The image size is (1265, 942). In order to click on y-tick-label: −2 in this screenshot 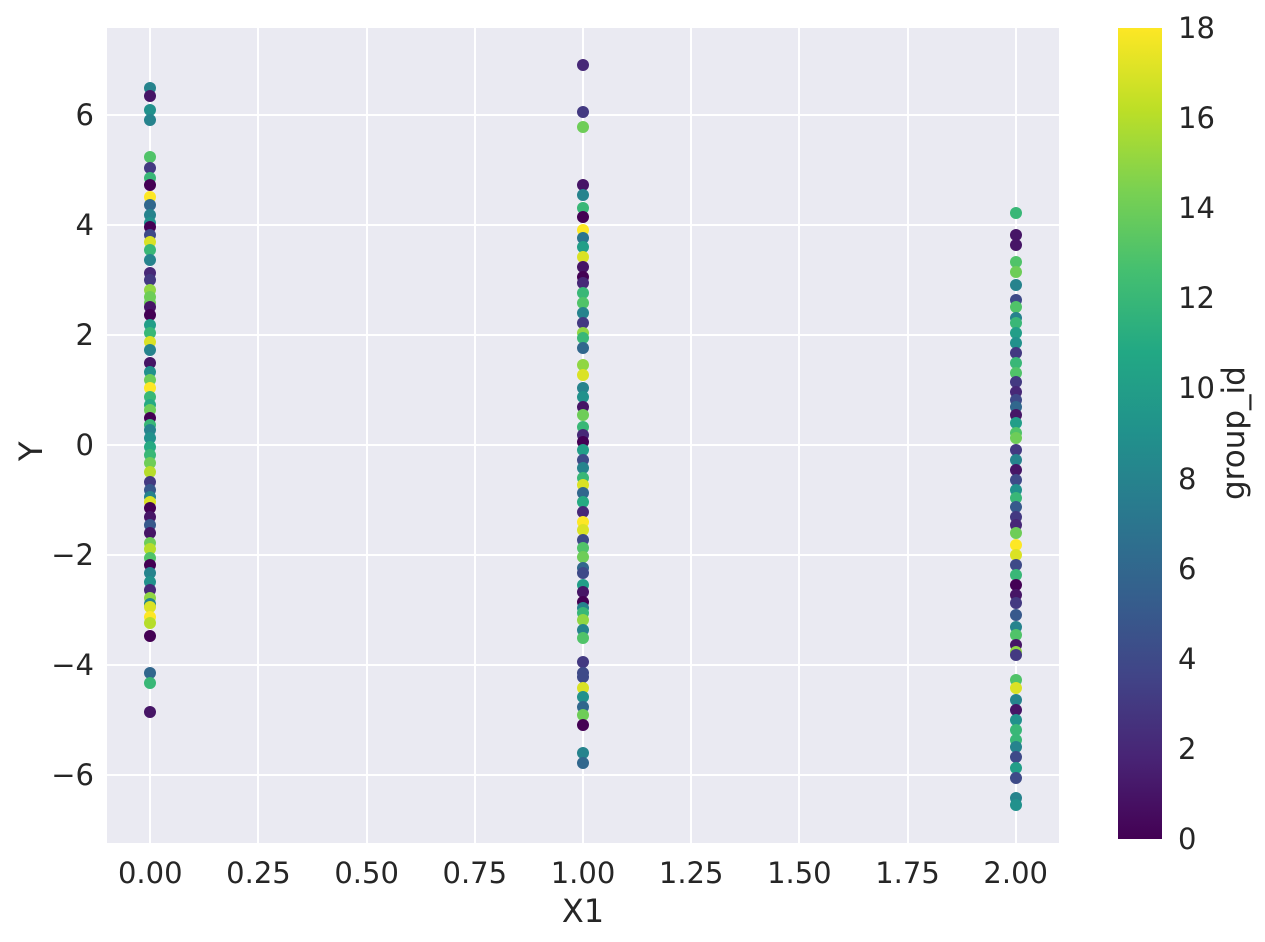, I will do `click(72, 554)`.